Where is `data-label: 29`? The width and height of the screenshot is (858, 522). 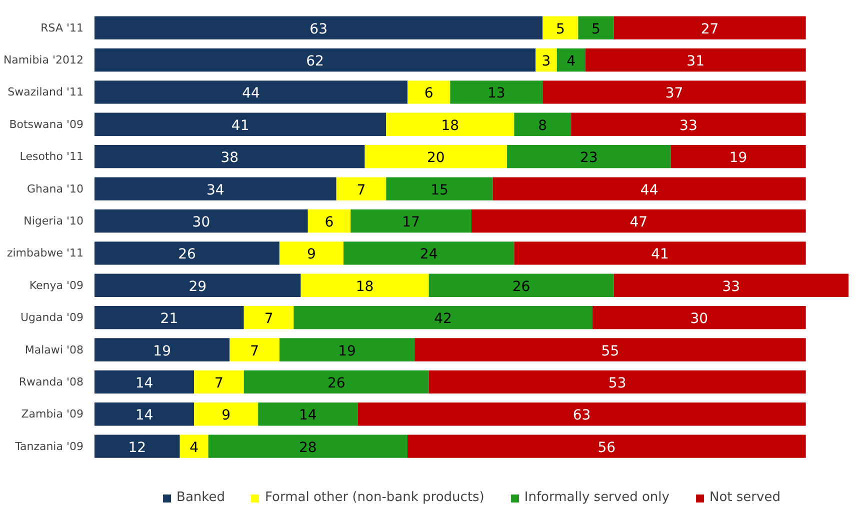 data-label: 29 is located at coordinates (197, 286).